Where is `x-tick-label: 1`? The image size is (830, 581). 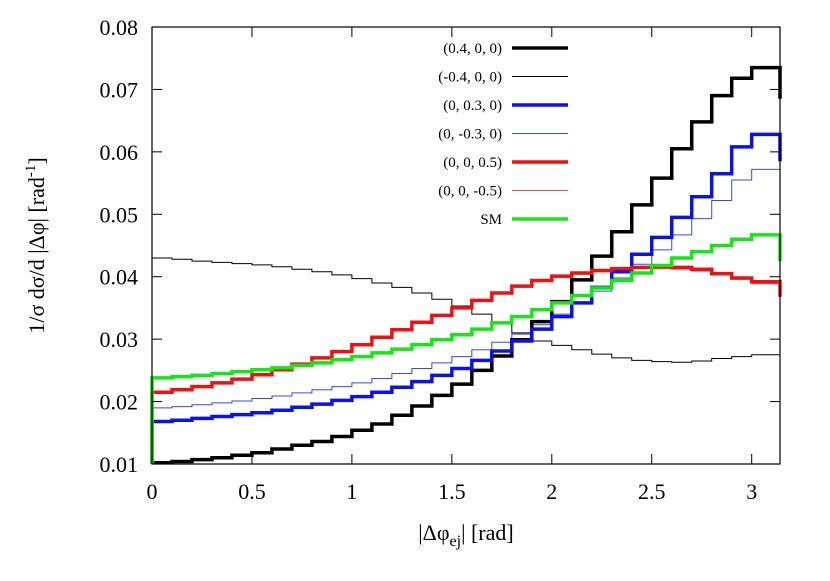
x-tick-label: 1 is located at coordinates (351, 491).